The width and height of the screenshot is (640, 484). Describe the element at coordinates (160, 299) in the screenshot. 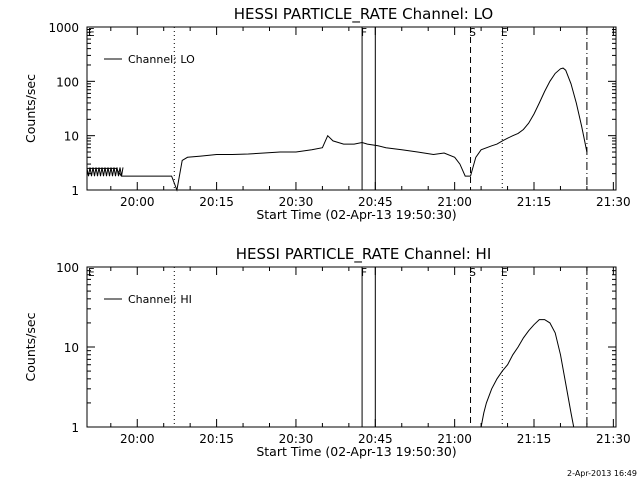

I see `legend-entry: Channel: HI` at that location.